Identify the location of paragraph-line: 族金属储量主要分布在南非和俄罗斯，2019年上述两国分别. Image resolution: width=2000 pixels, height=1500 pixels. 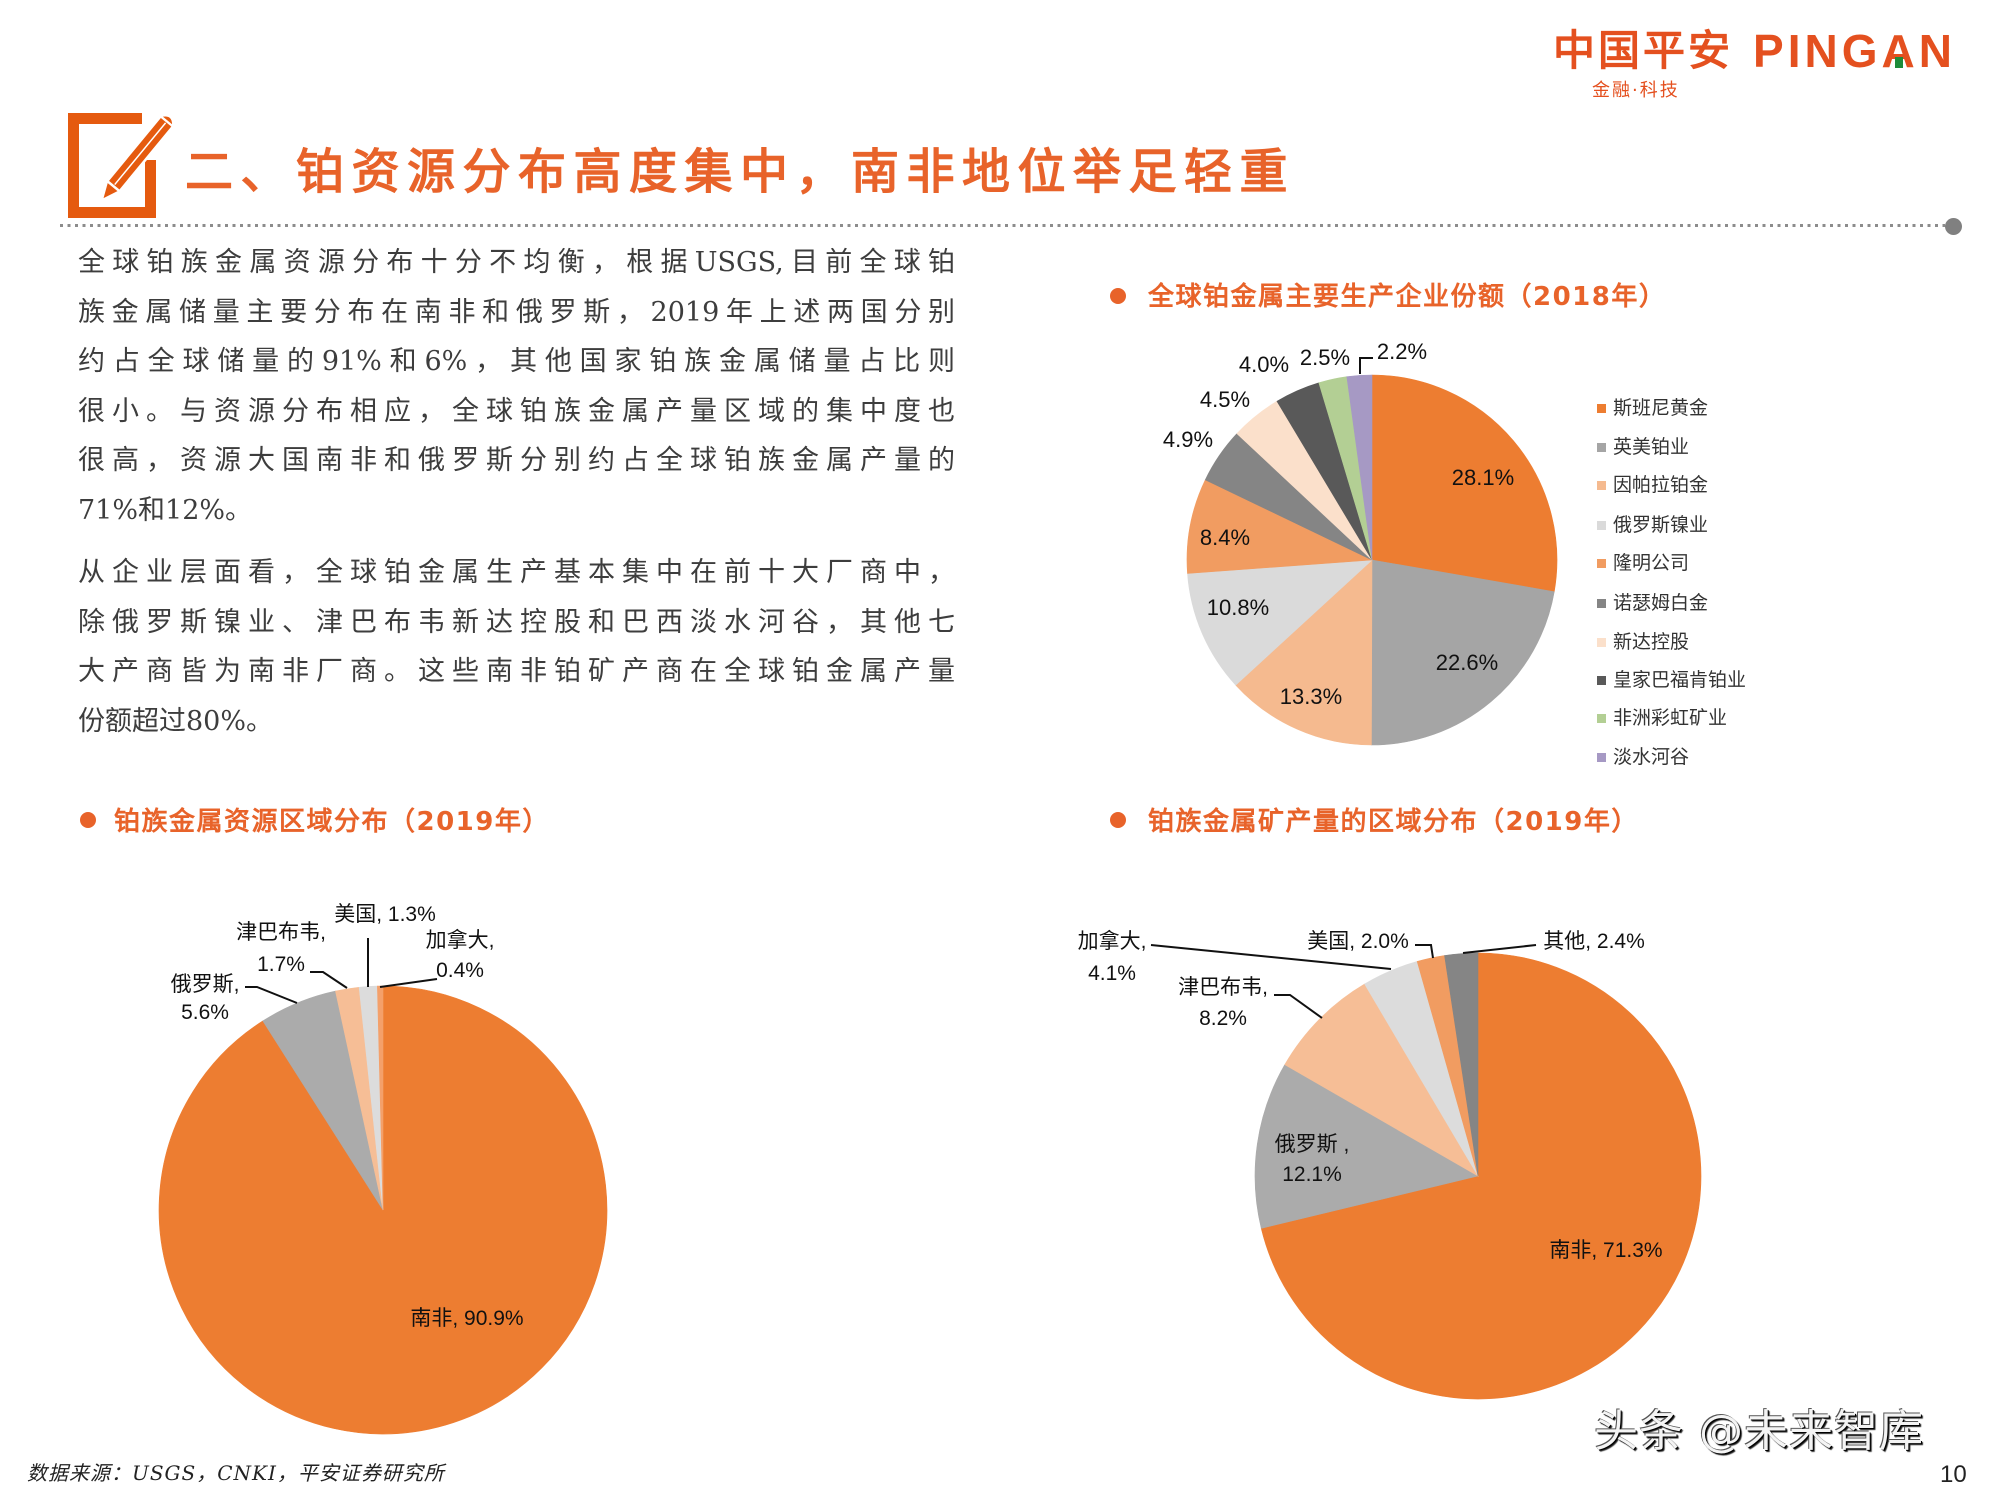
(516, 312).